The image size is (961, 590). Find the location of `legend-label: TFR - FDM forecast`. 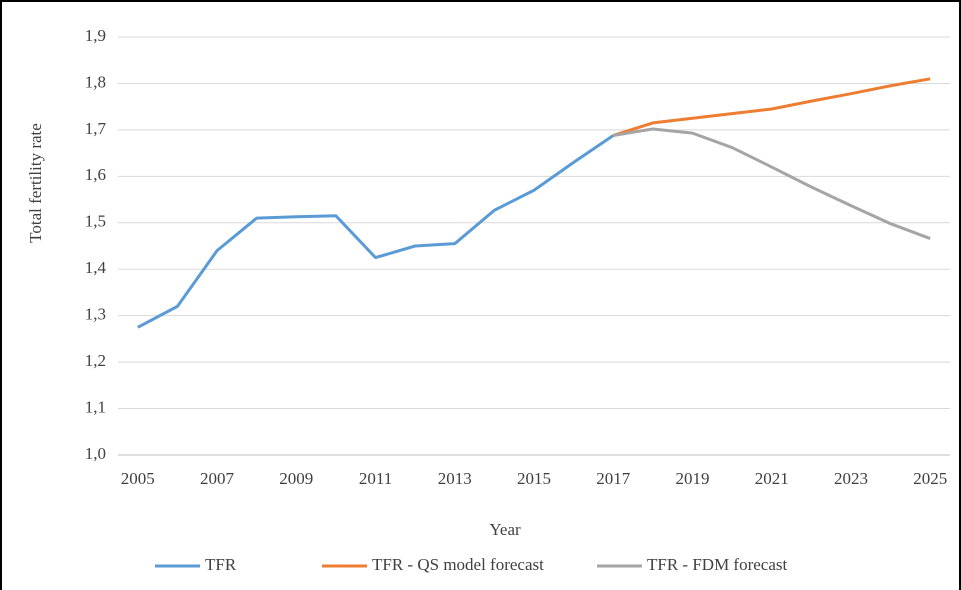

legend-label: TFR - FDM forecast is located at coordinates (717, 564).